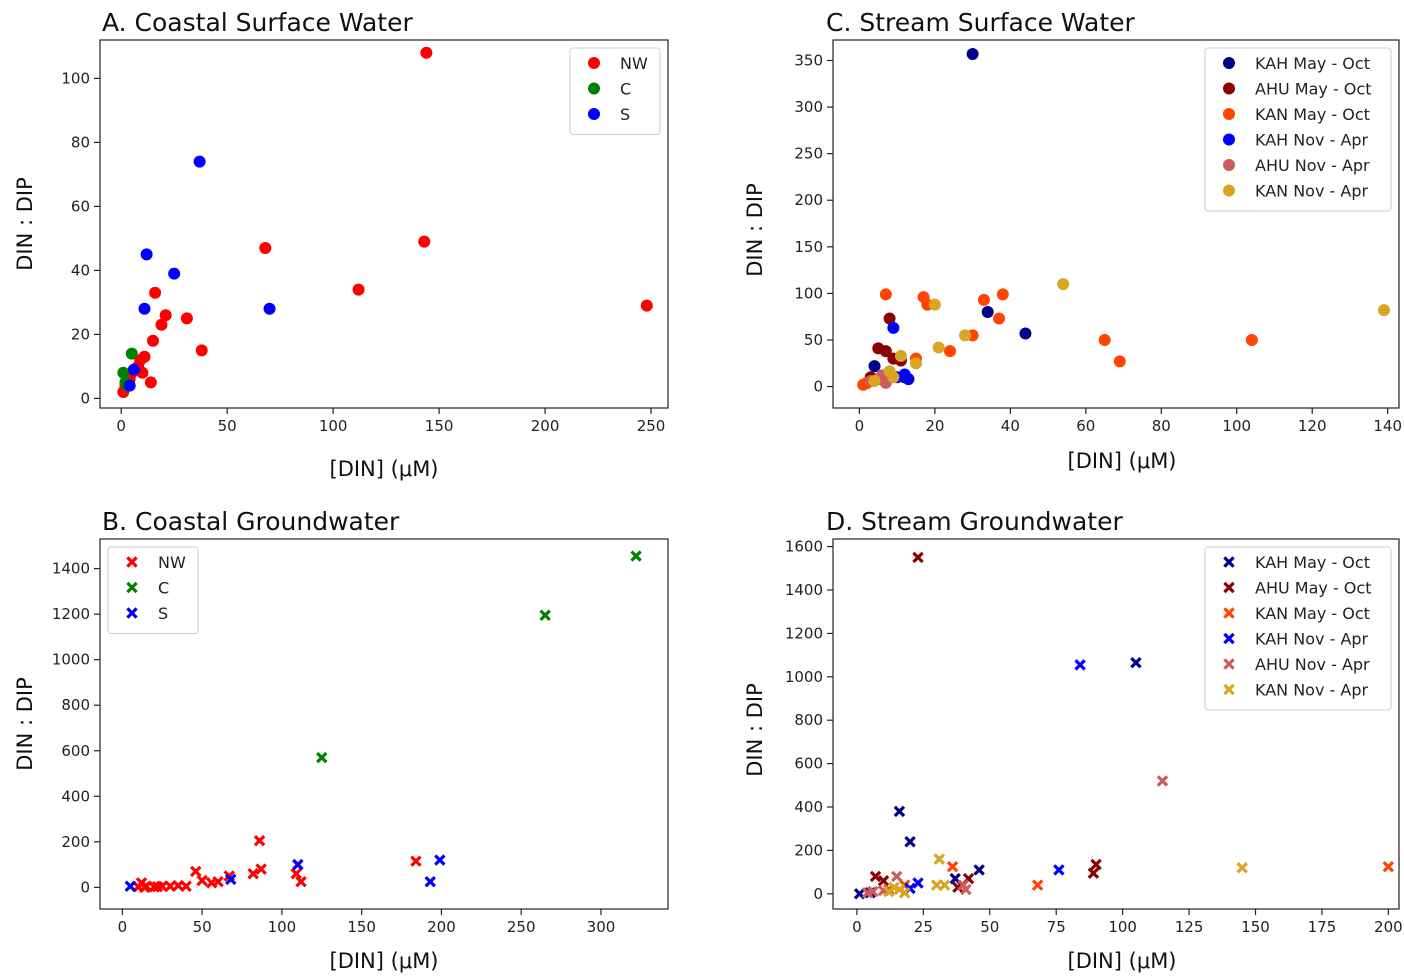  Describe the element at coordinates (1312, 613) in the screenshot. I see `chart-3-legend-label-kan-may-oct: KAN May - Oct` at that location.